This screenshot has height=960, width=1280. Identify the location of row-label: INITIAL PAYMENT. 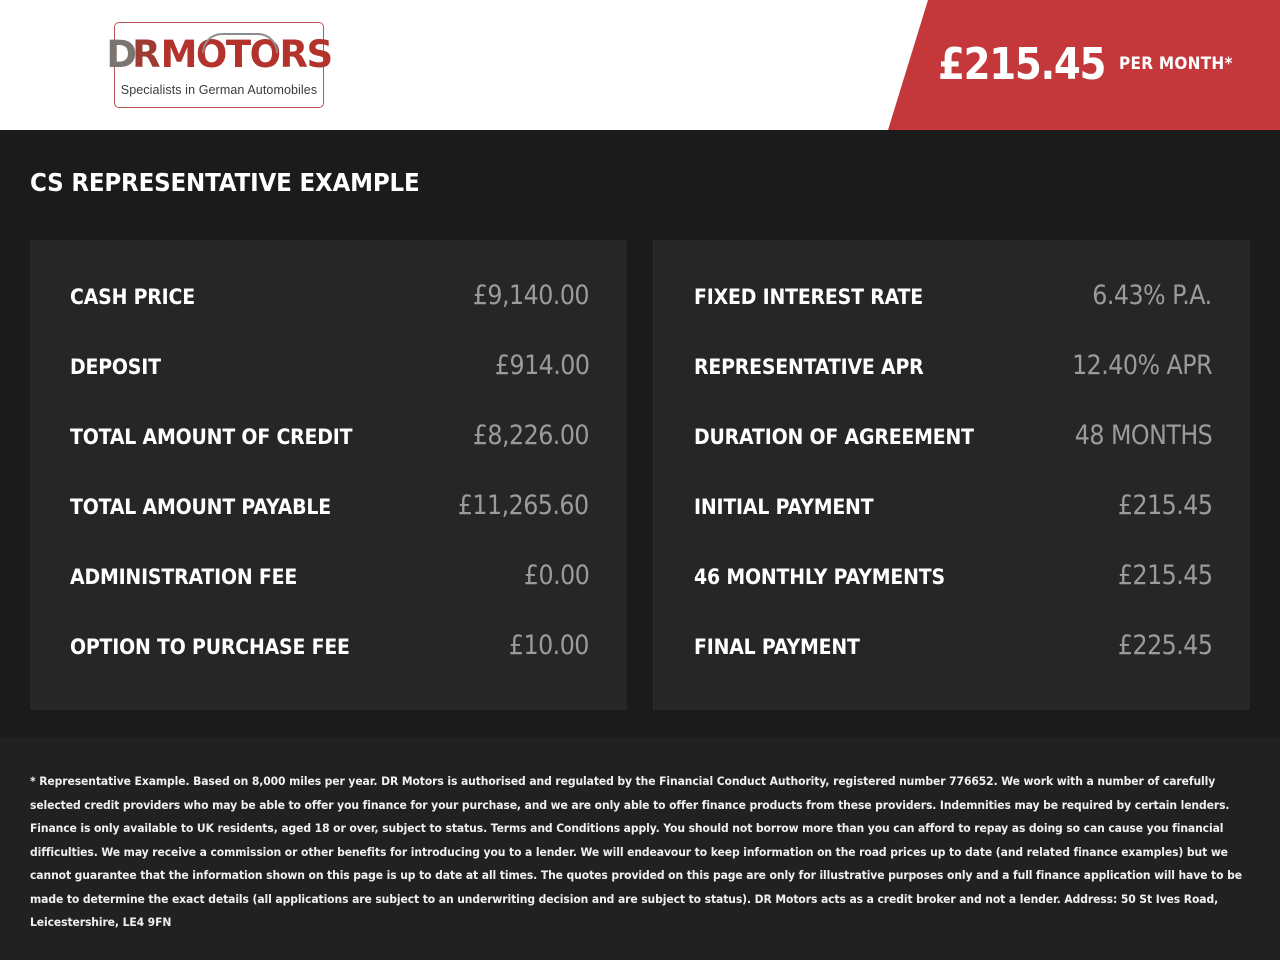
(784, 507).